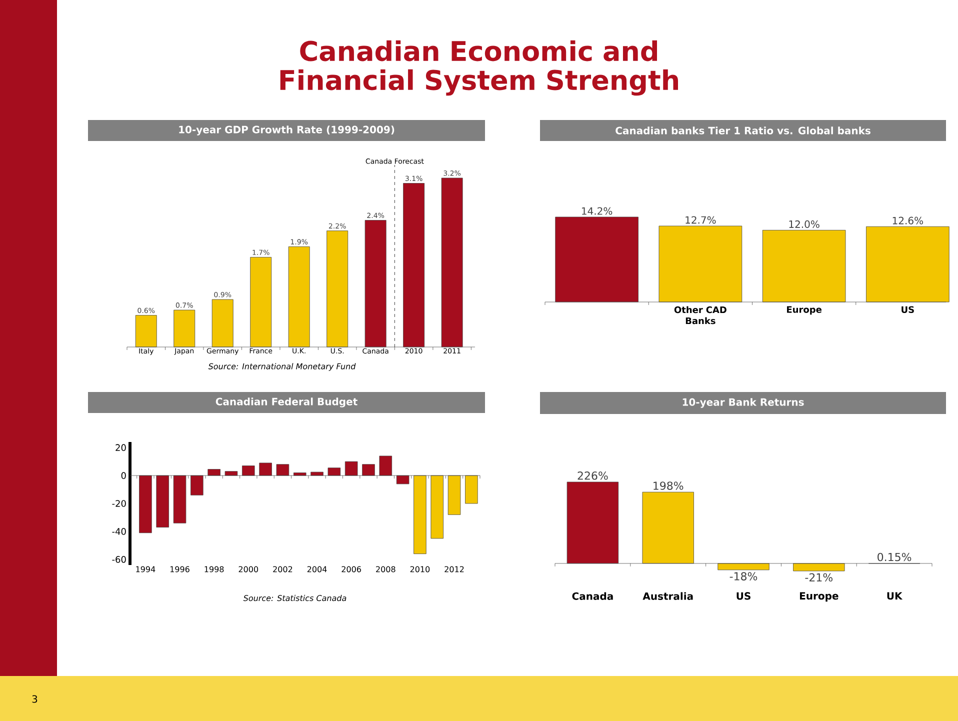 The width and height of the screenshot is (958, 721). Describe the element at coordinates (294, 598) in the screenshot. I see `source-note: Source: Statistics Canada` at that location.